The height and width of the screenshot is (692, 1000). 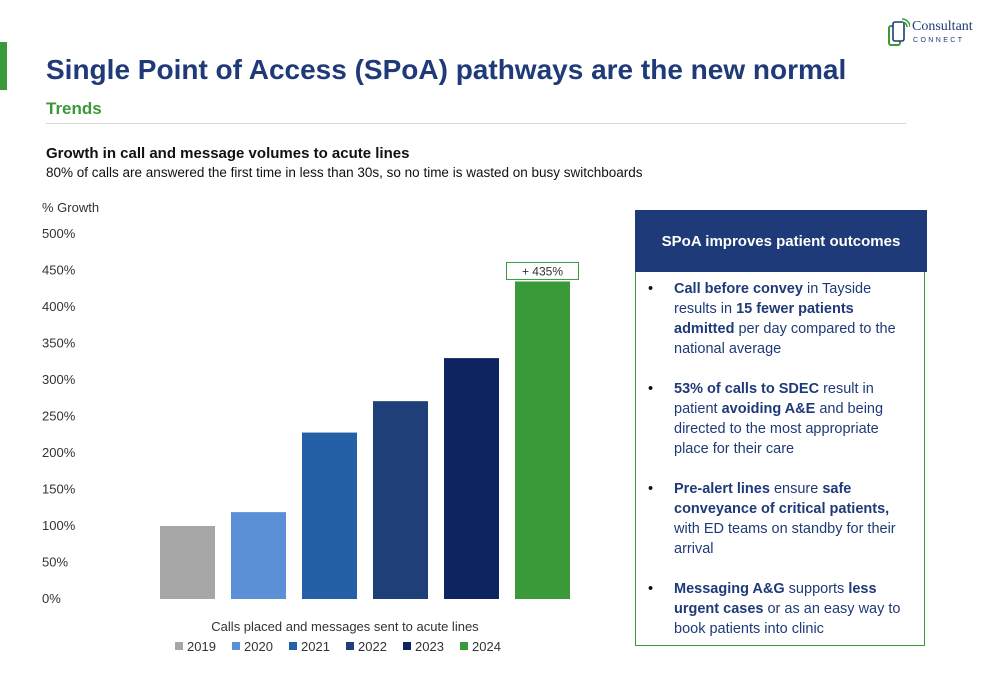 I want to click on legend-swatch-2021, so click(x=293, y=646).